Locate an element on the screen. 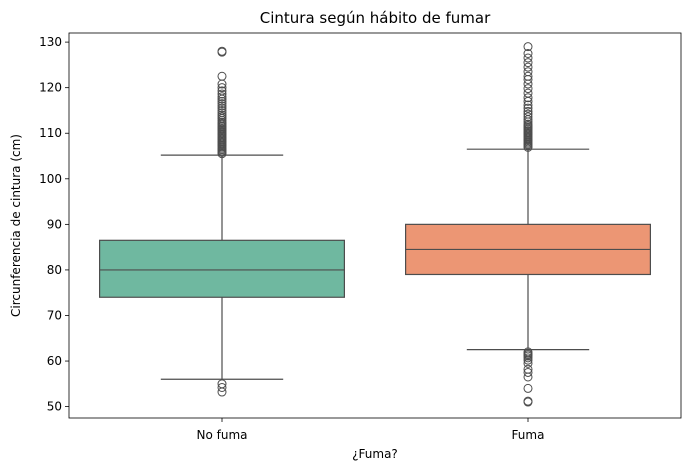 The height and width of the screenshot is (471, 695). y-tick-label: 100 is located at coordinates (50, 179).